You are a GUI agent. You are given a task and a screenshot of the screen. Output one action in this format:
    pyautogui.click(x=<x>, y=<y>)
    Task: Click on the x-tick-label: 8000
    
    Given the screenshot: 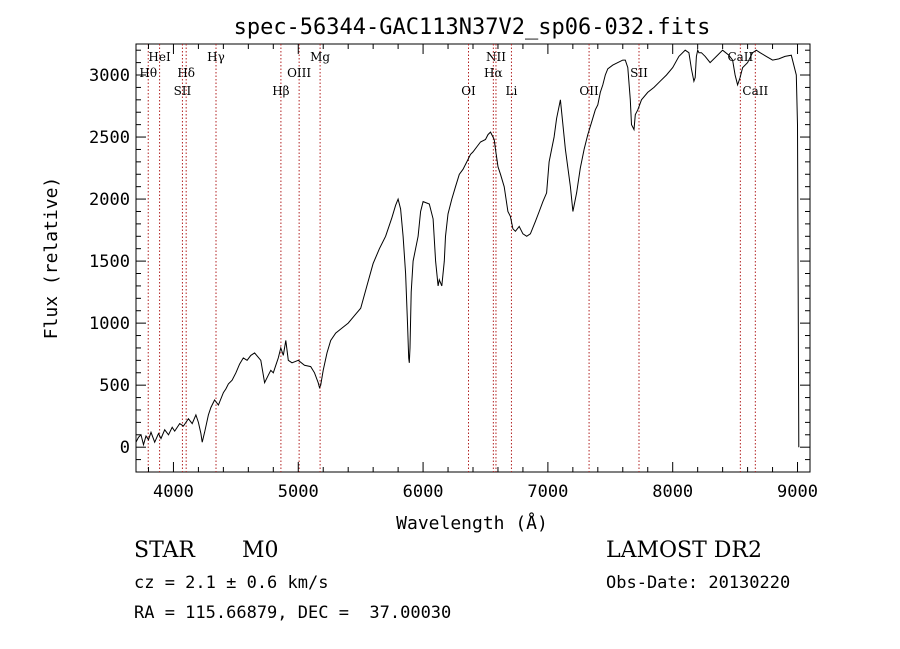 What is the action you would take?
    pyautogui.click(x=672, y=492)
    